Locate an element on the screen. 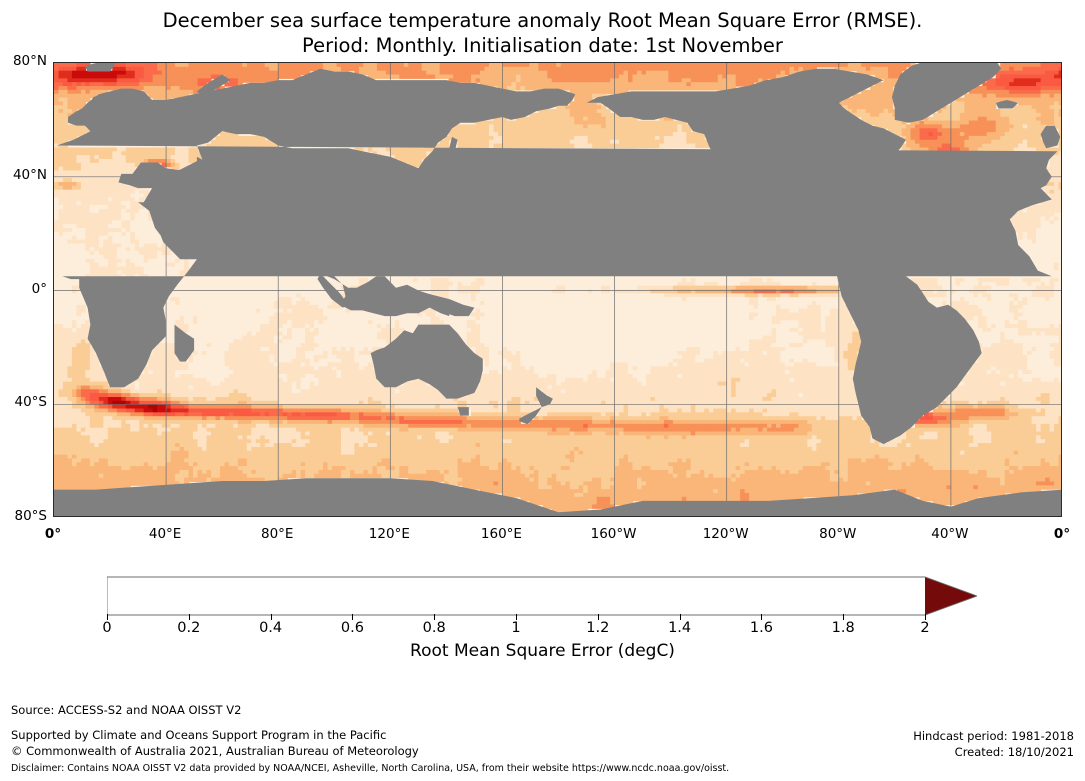  colorbar-outline is located at coordinates (542, 596).